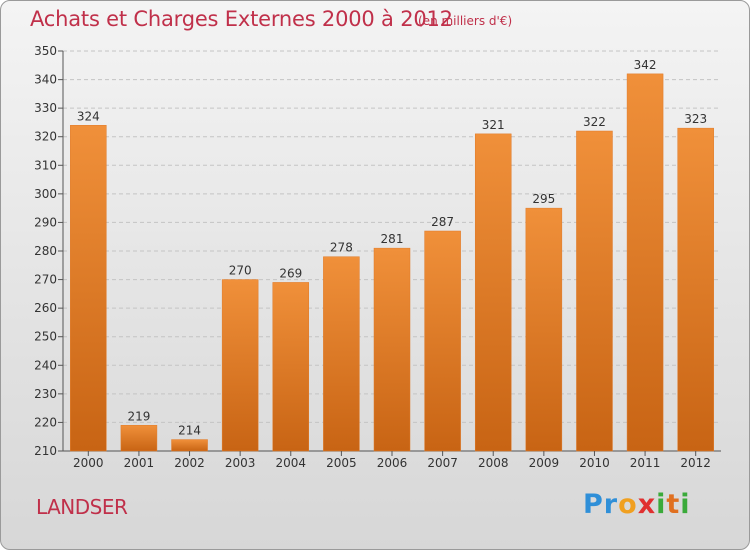  Describe the element at coordinates (139, 463) in the screenshot. I see `x-tick-label: 2001` at that location.